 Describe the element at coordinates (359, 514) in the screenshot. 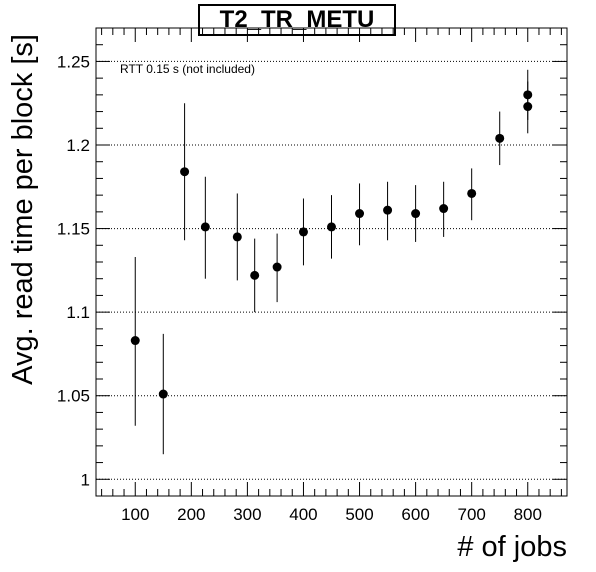

I see `x-tick-label: 500` at that location.